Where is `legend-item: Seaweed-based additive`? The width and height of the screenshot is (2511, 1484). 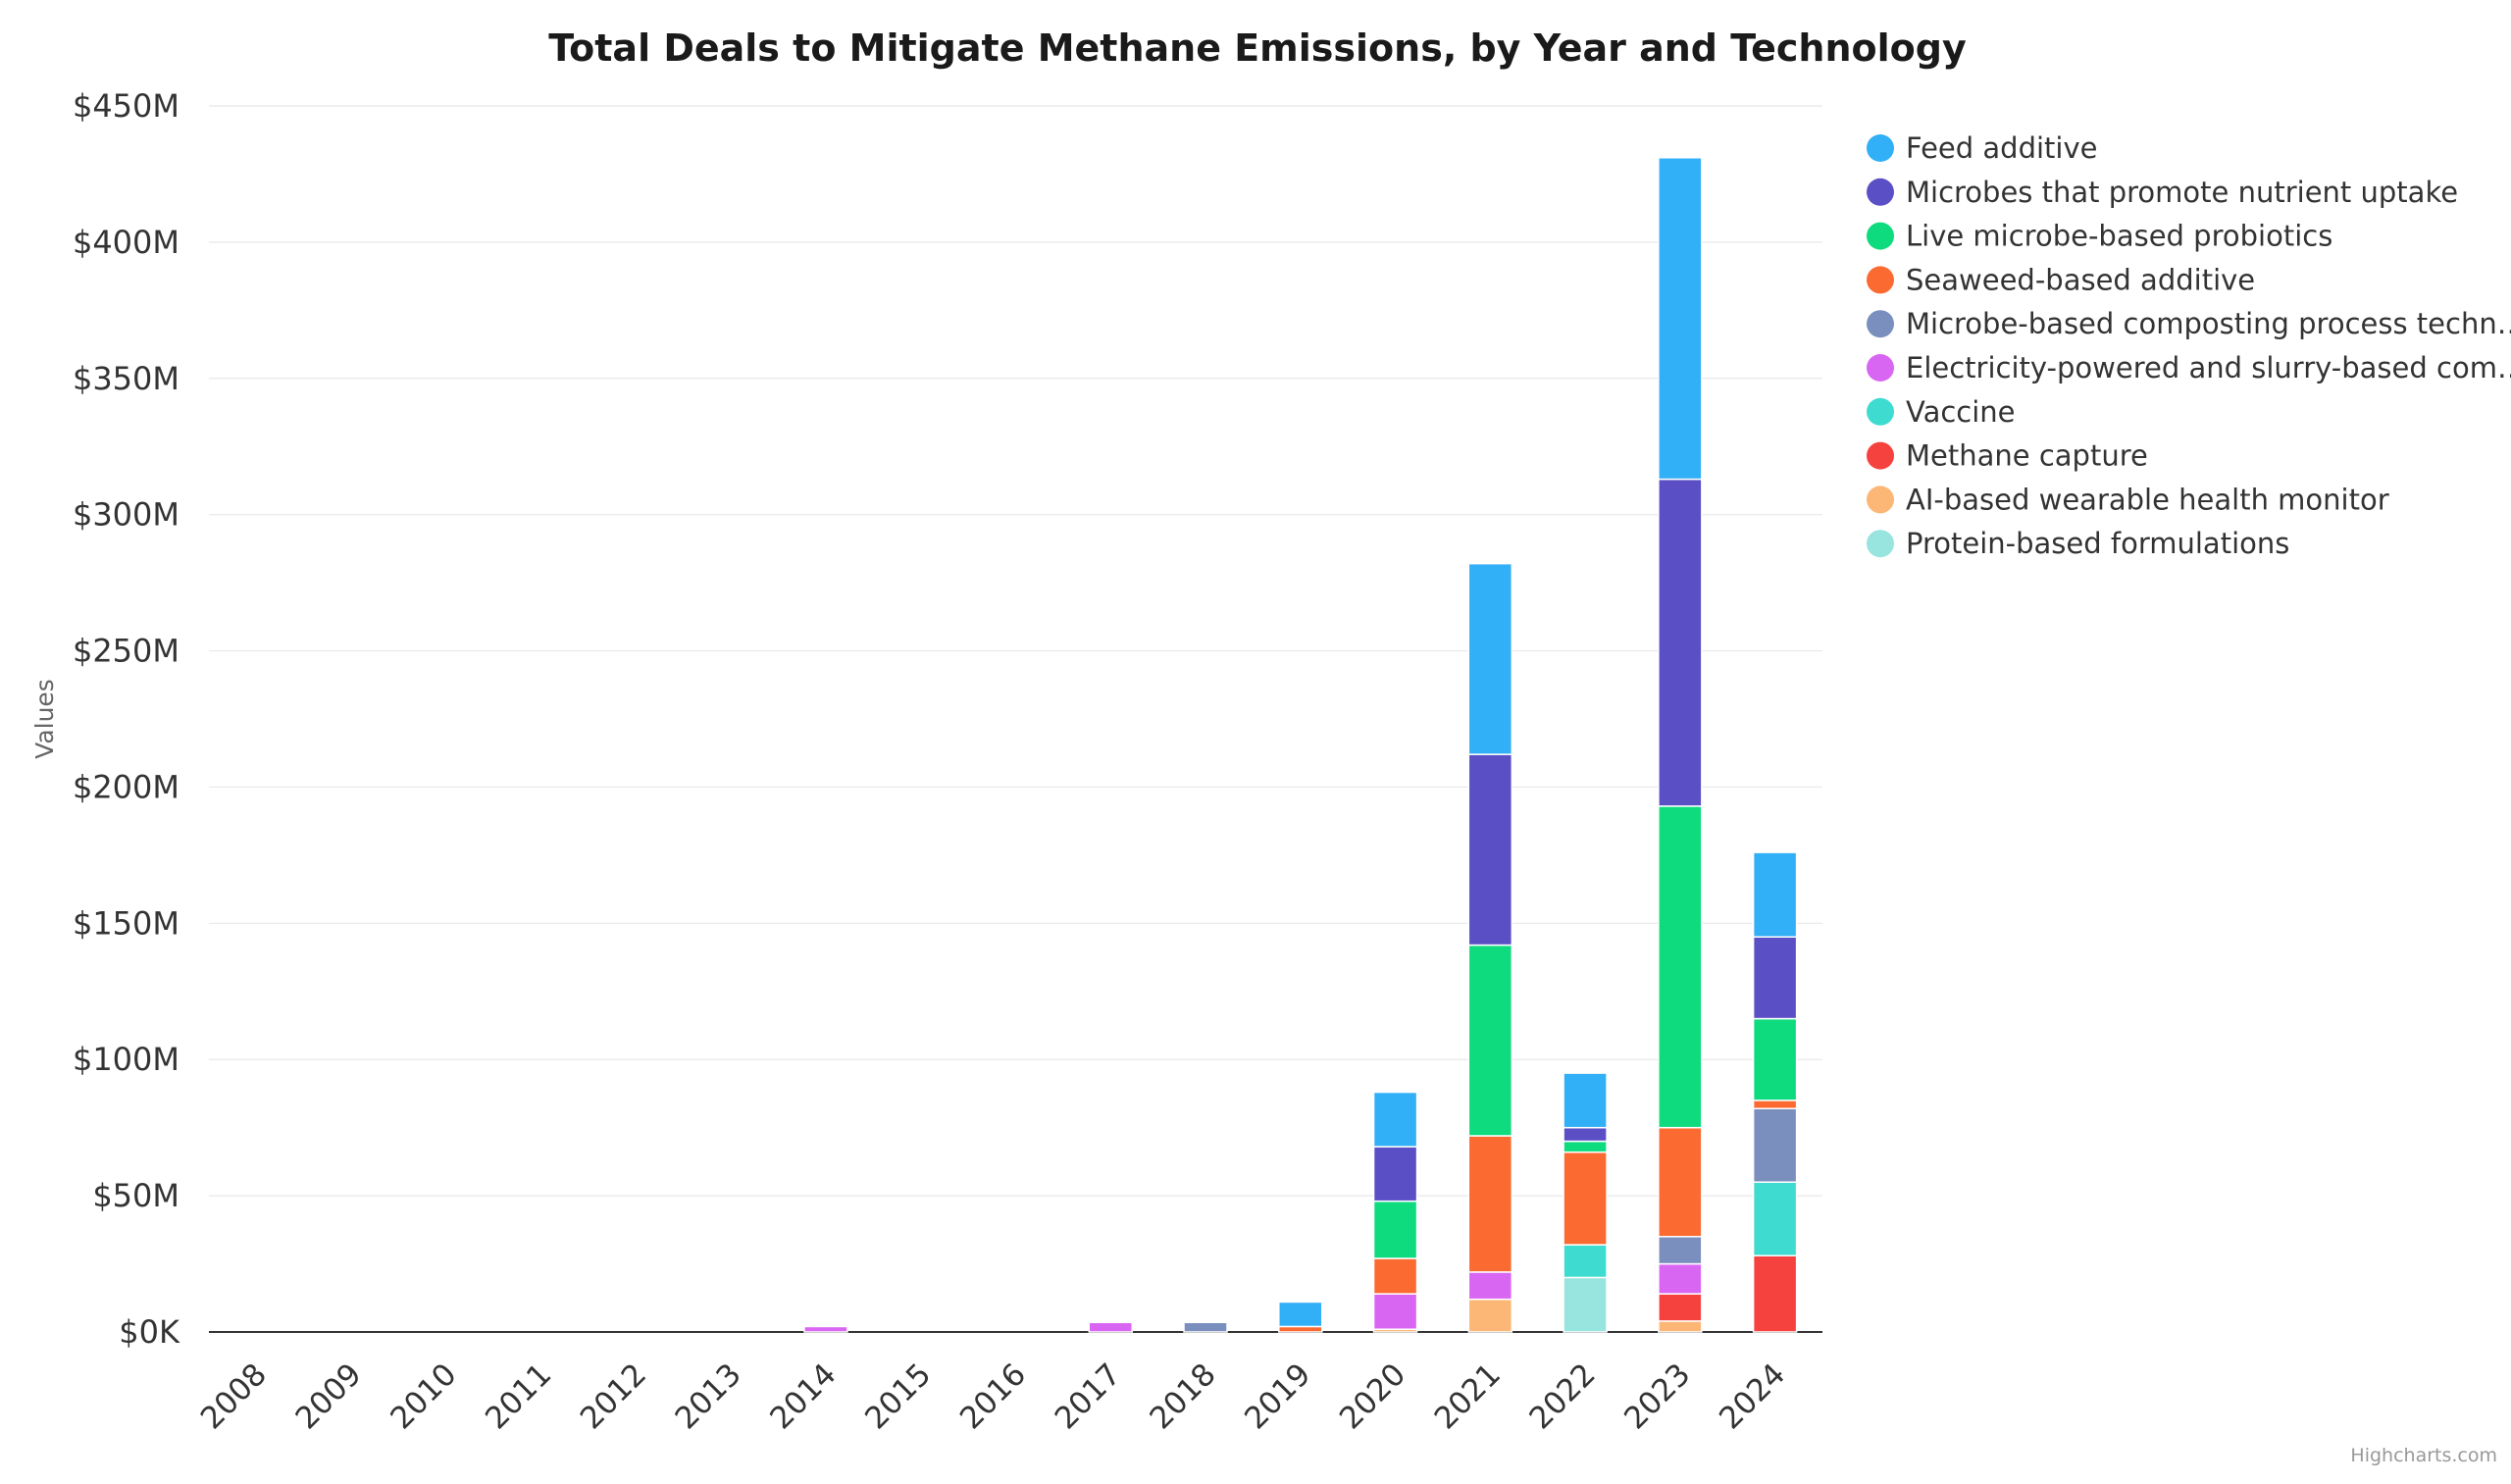 legend-item: Seaweed-based additive is located at coordinates (2061, 279).